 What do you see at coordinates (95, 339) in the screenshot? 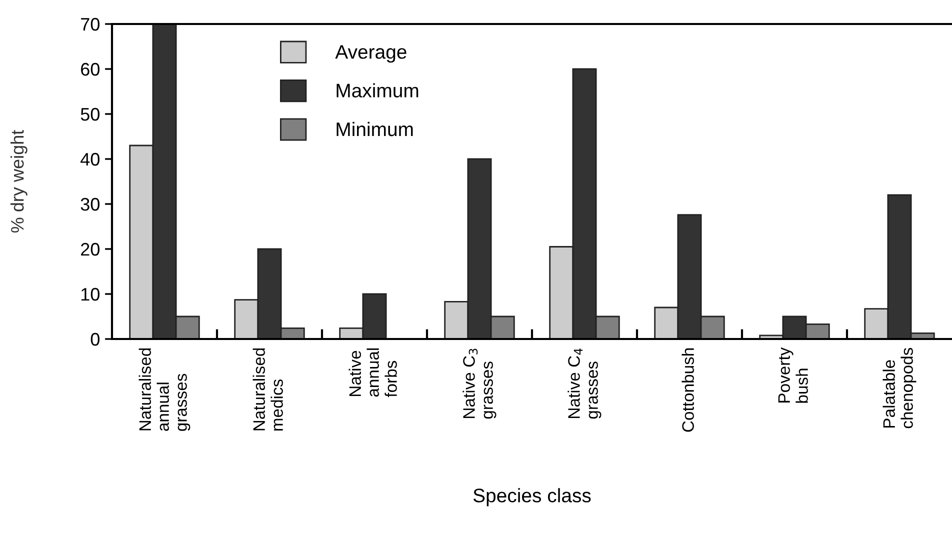
I see `y-tick-label: 0` at bounding box center [95, 339].